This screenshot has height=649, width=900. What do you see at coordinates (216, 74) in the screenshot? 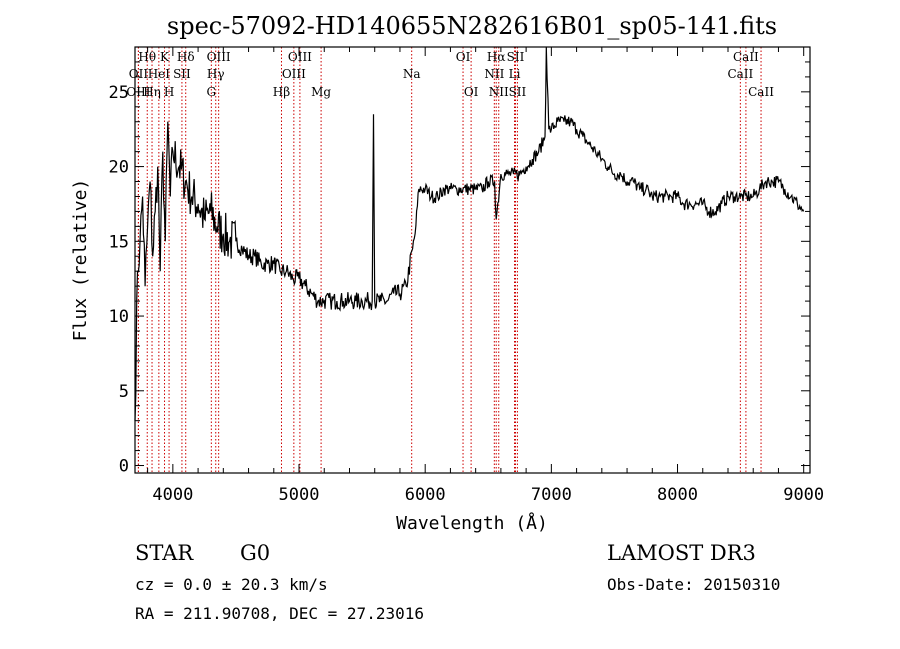
I see `marker-label: Hγ` at bounding box center [216, 74].